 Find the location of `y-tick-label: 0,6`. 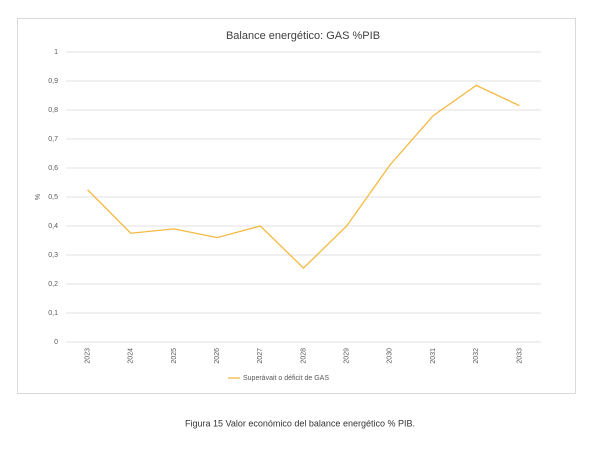

y-tick-label: 0,6 is located at coordinates (53, 168).